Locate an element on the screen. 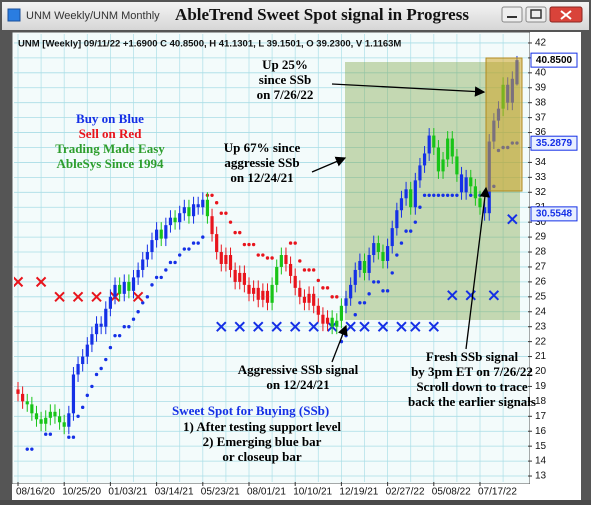  sell-mark is located at coordinates (19, 282).